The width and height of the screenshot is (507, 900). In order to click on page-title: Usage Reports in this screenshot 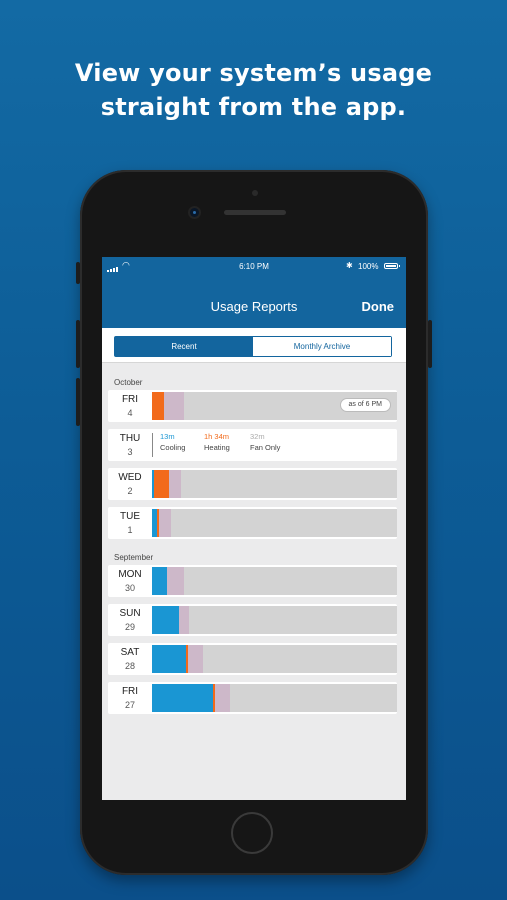, I will do `click(254, 306)`.